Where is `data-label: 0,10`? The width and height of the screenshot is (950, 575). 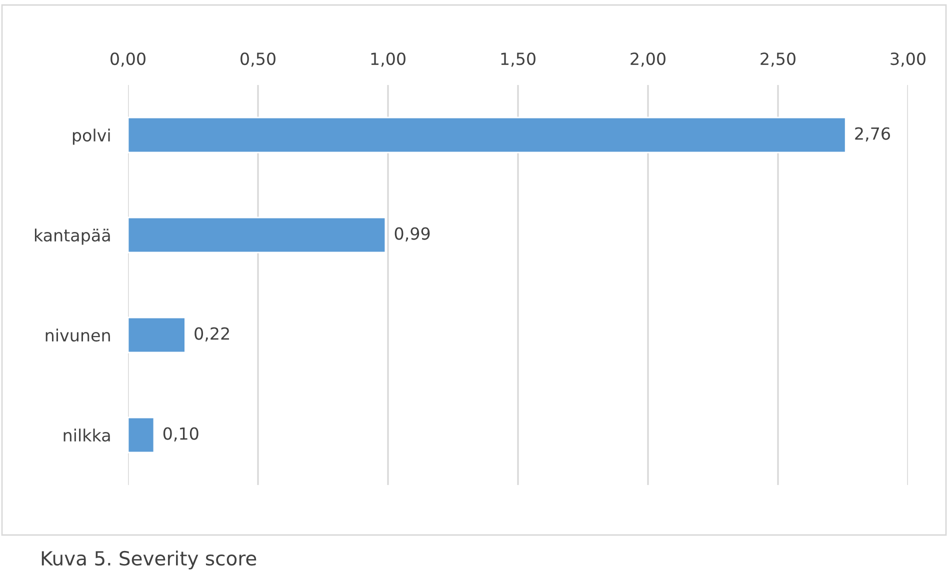
data-label: 0,10 is located at coordinates (180, 434).